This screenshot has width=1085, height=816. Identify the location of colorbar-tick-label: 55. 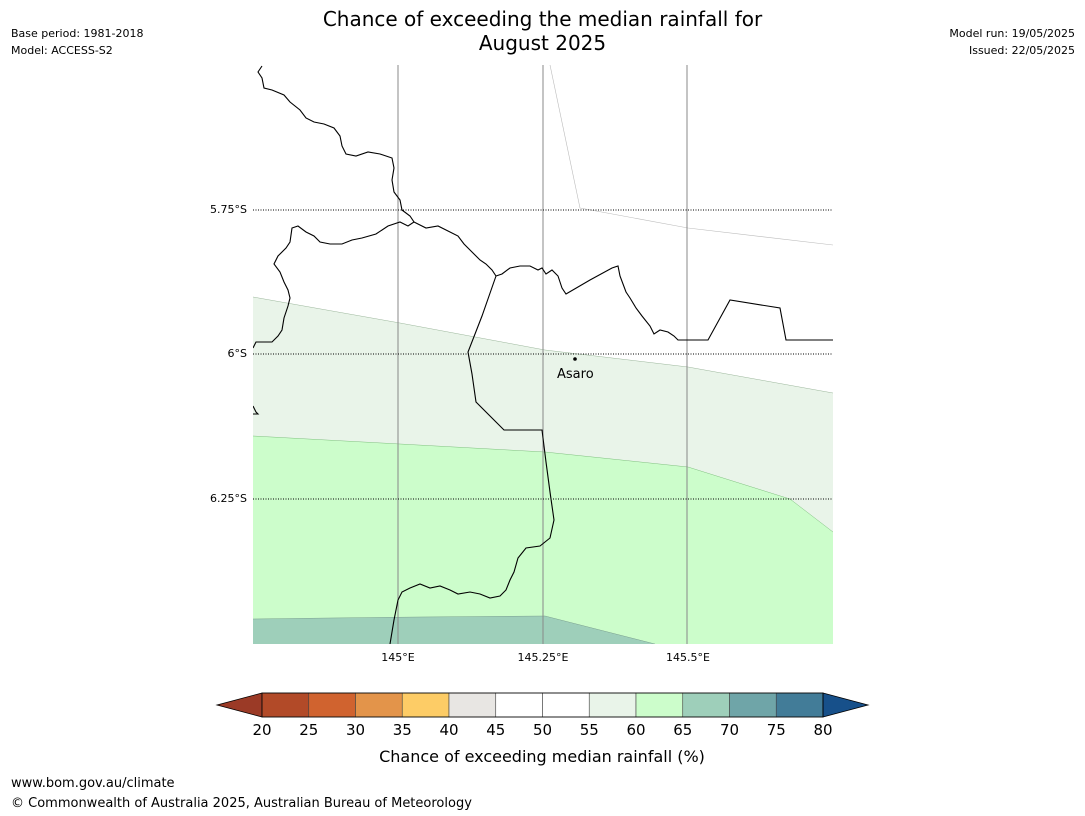
(589, 730).